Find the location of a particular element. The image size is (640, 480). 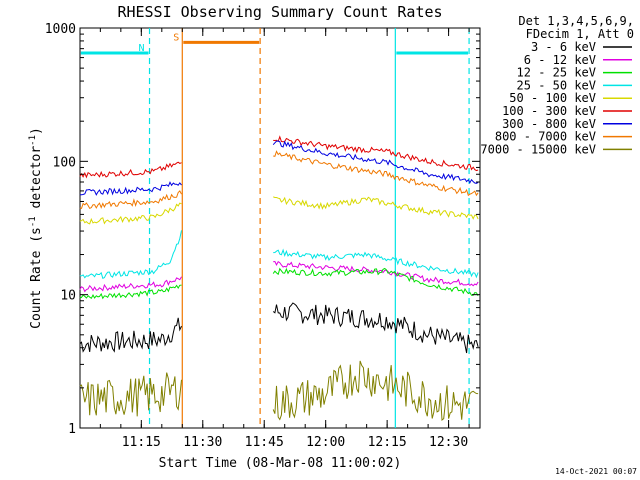

y-tick-label: 1000 is located at coordinates (60, 29).